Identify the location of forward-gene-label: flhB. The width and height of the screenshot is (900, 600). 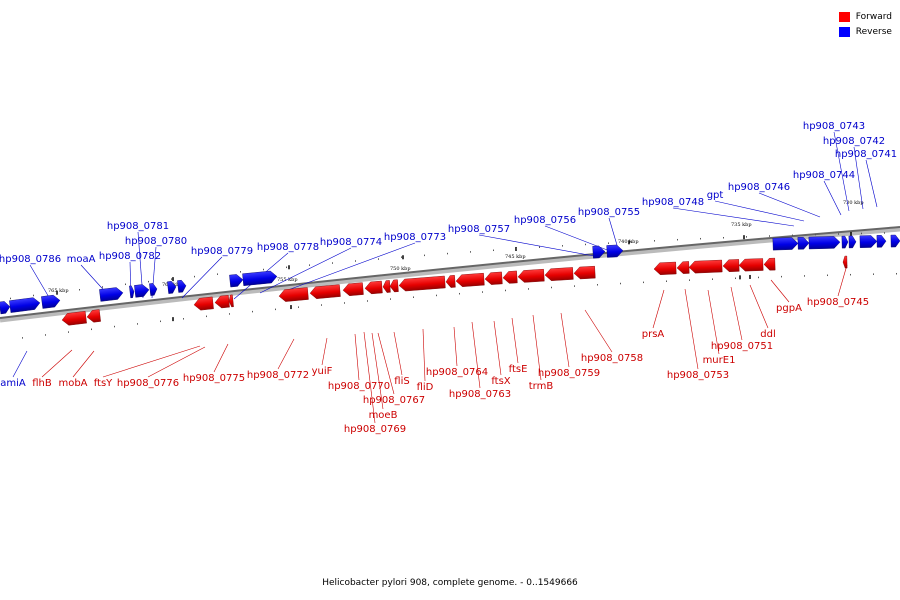
(42, 383).